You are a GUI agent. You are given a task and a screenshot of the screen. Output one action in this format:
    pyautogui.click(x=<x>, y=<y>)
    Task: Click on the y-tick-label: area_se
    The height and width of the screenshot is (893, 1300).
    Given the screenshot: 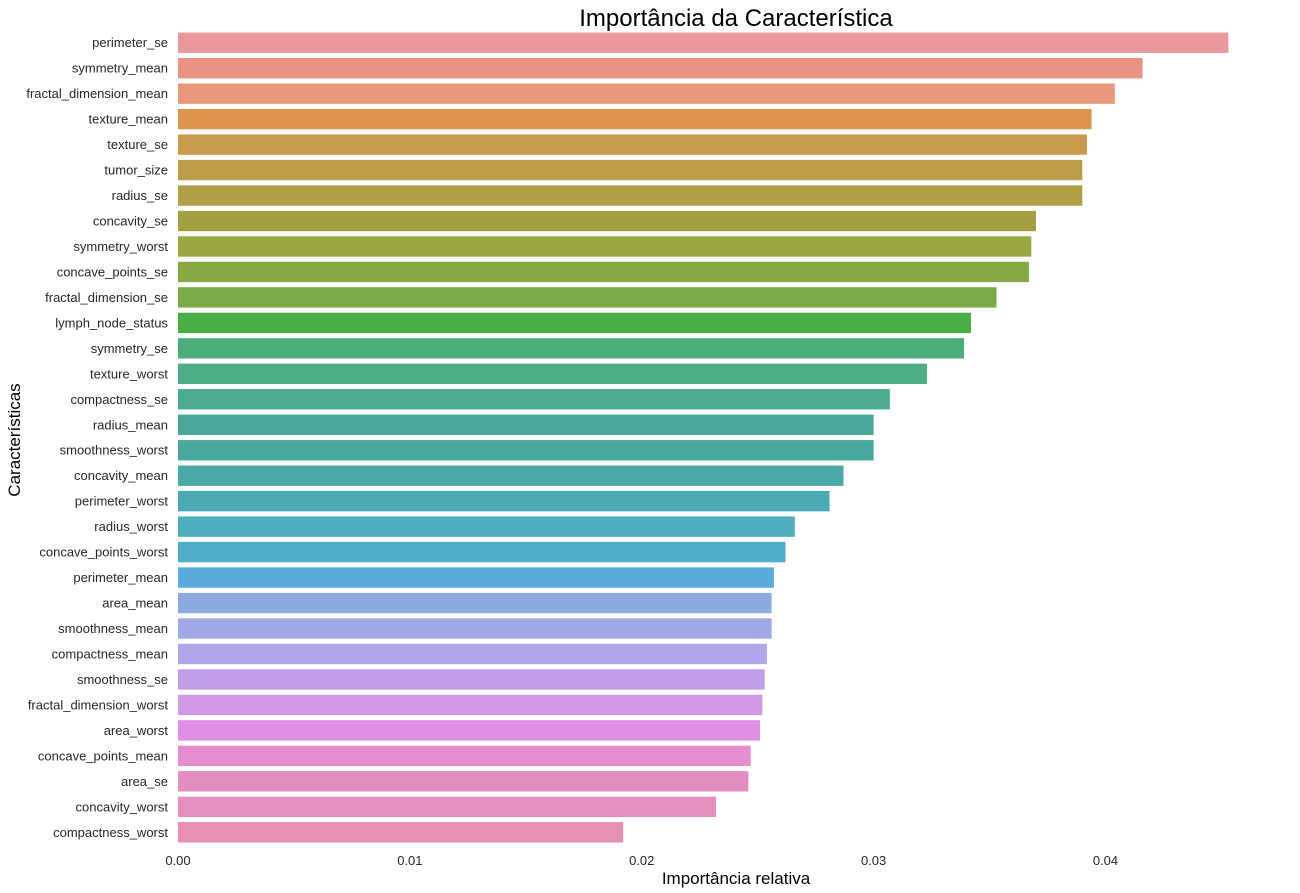 What is the action you would take?
    pyautogui.click(x=144, y=781)
    